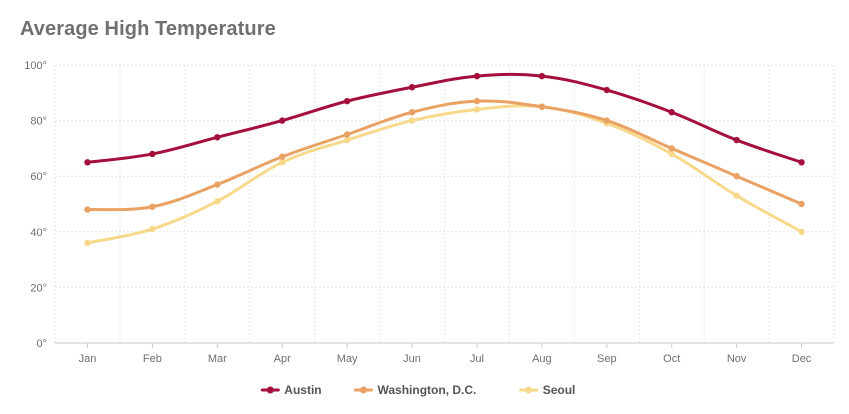  Describe the element at coordinates (38, 233) in the screenshot. I see `y-tick-label: 40°` at that location.